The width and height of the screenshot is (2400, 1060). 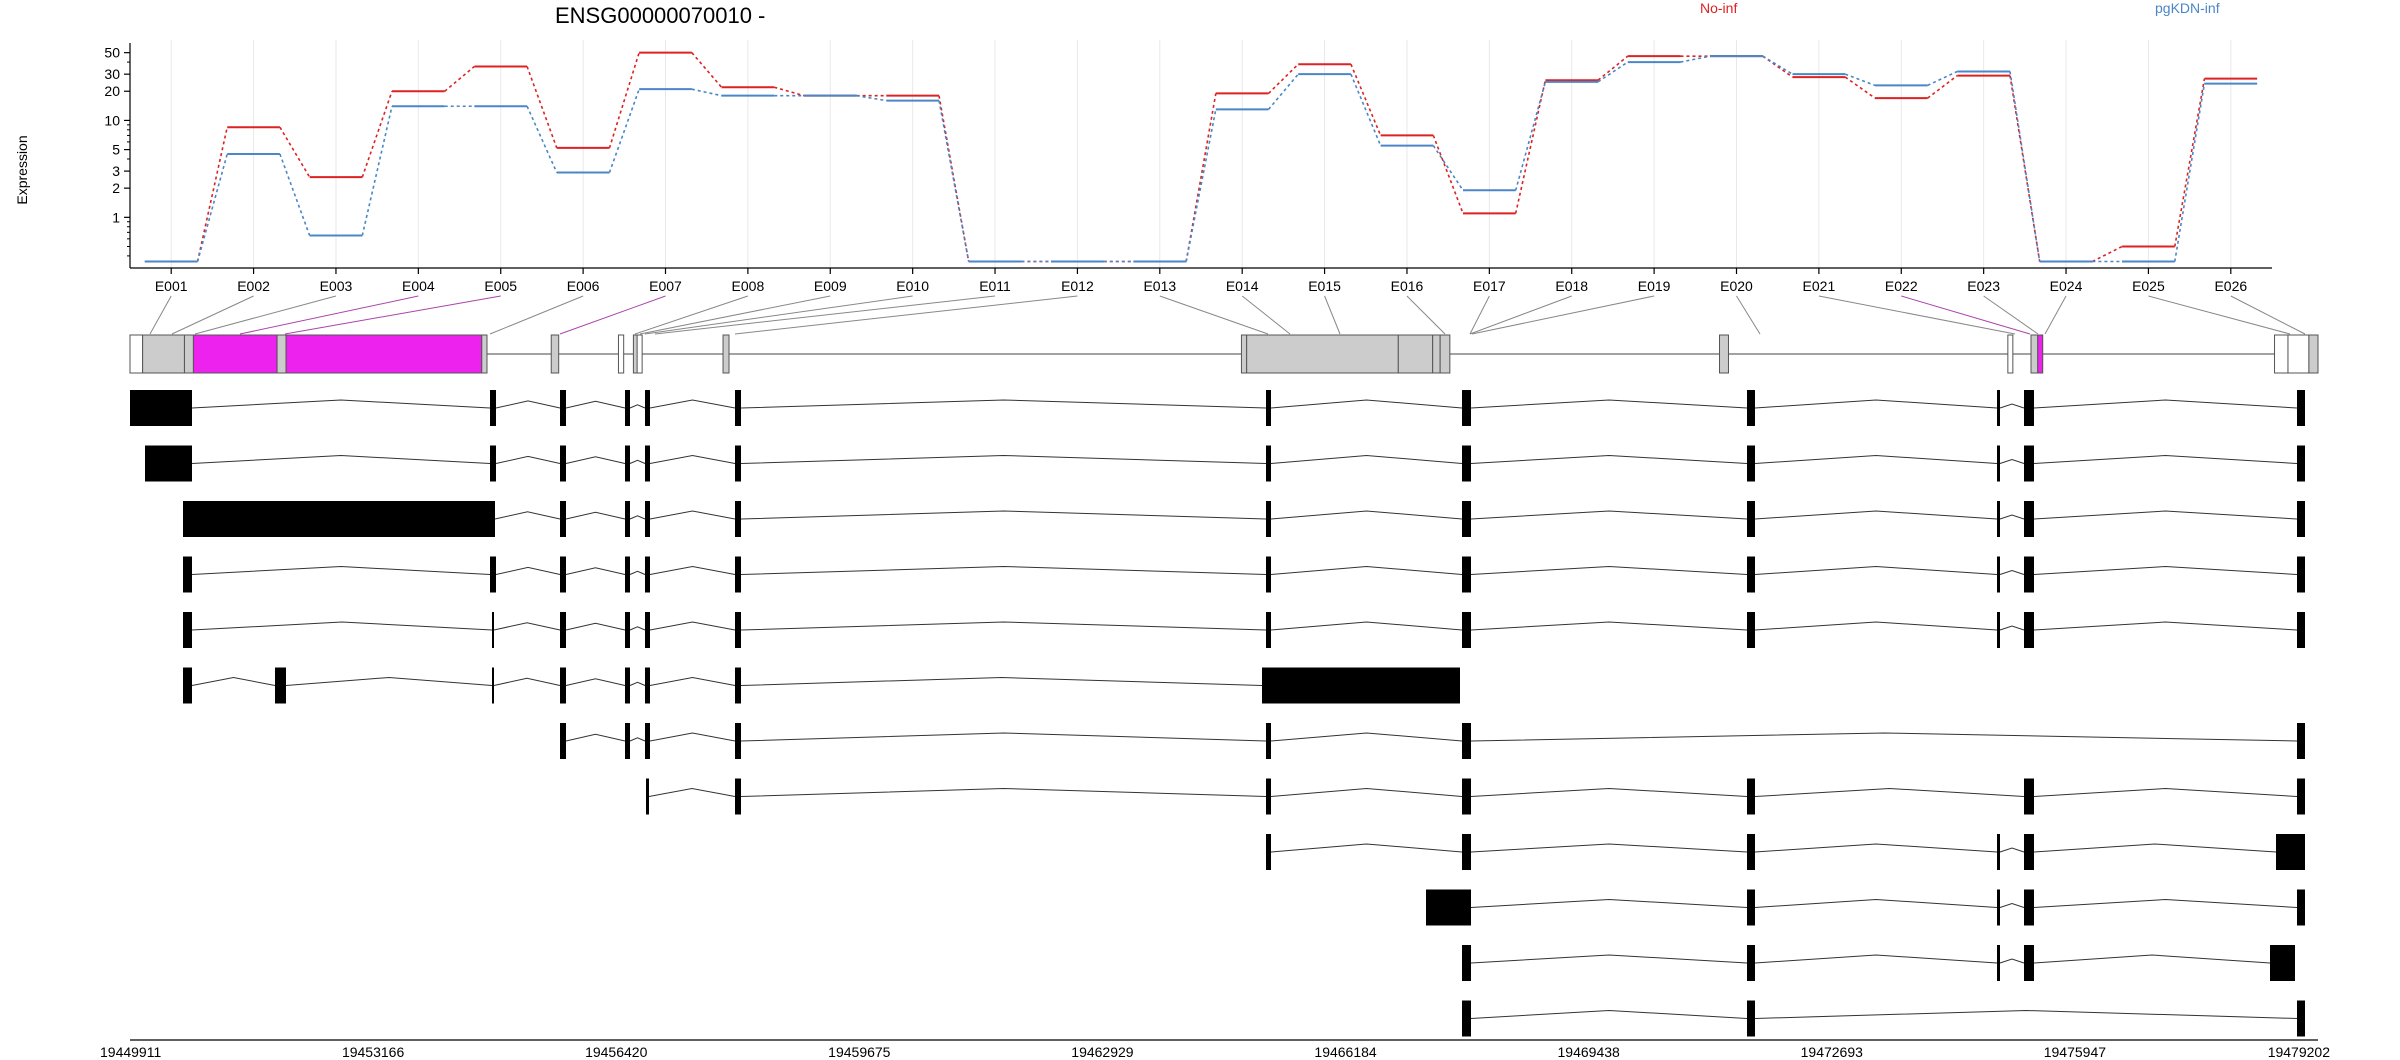 I want to click on x-tick-label: E022, so click(x=1901, y=286).